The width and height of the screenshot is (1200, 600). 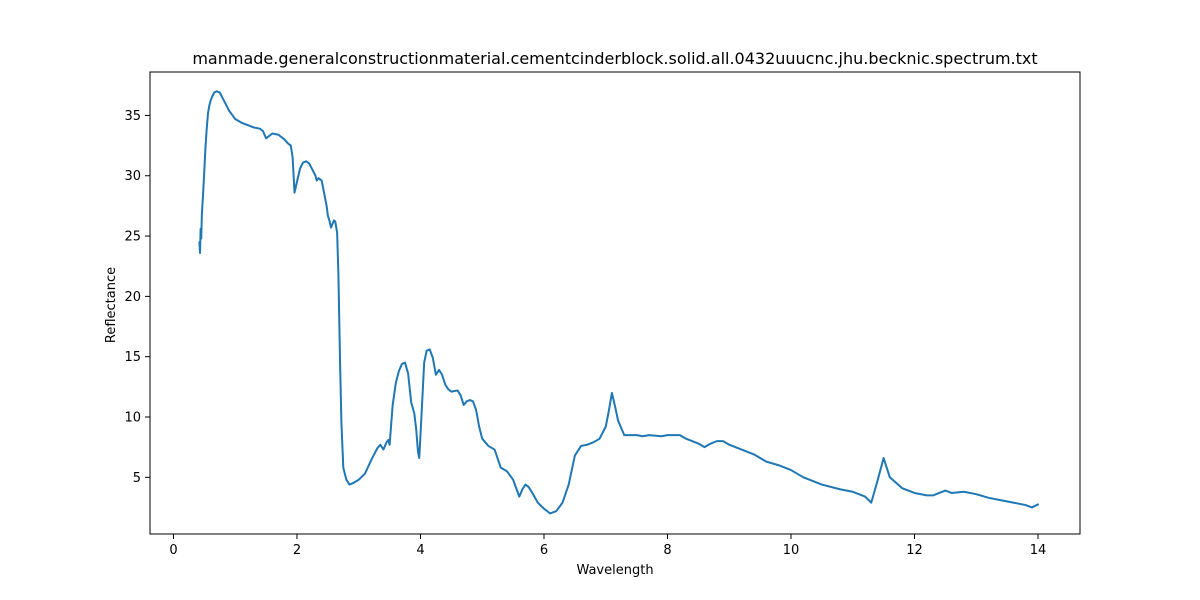 I want to click on y-tick-label: 15, so click(x=132, y=357).